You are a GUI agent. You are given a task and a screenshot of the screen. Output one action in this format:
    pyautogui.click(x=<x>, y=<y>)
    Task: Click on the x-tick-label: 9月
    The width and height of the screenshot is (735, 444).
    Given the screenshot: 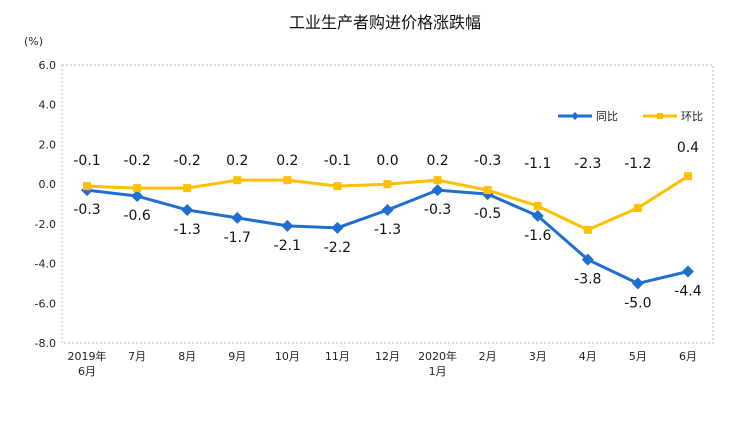 What is the action you would take?
    pyautogui.click(x=237, y=356)
    